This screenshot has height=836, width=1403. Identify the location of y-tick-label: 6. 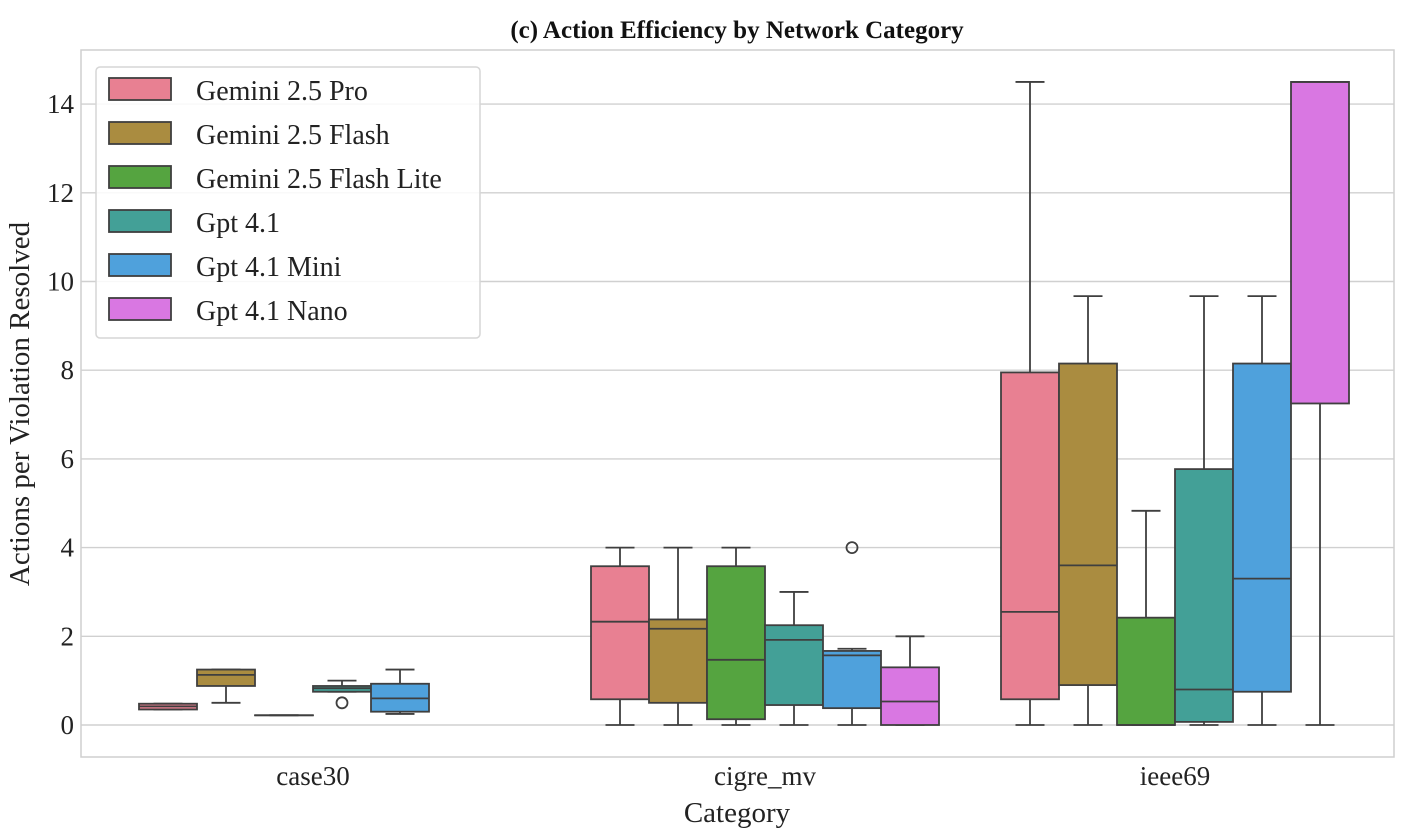
(68, 459).